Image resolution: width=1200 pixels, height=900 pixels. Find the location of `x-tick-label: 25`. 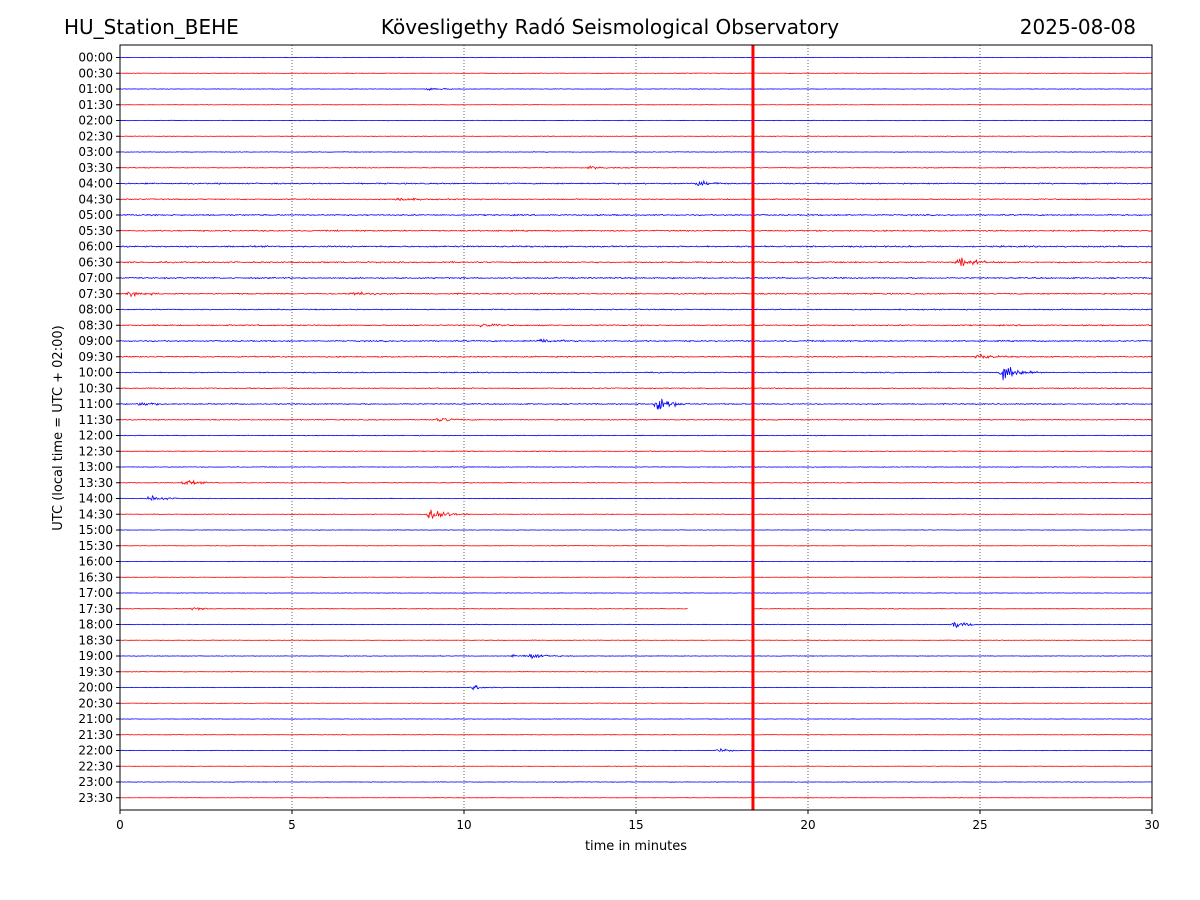

x-tick-label: 25 is located at coordinates (979, 825).